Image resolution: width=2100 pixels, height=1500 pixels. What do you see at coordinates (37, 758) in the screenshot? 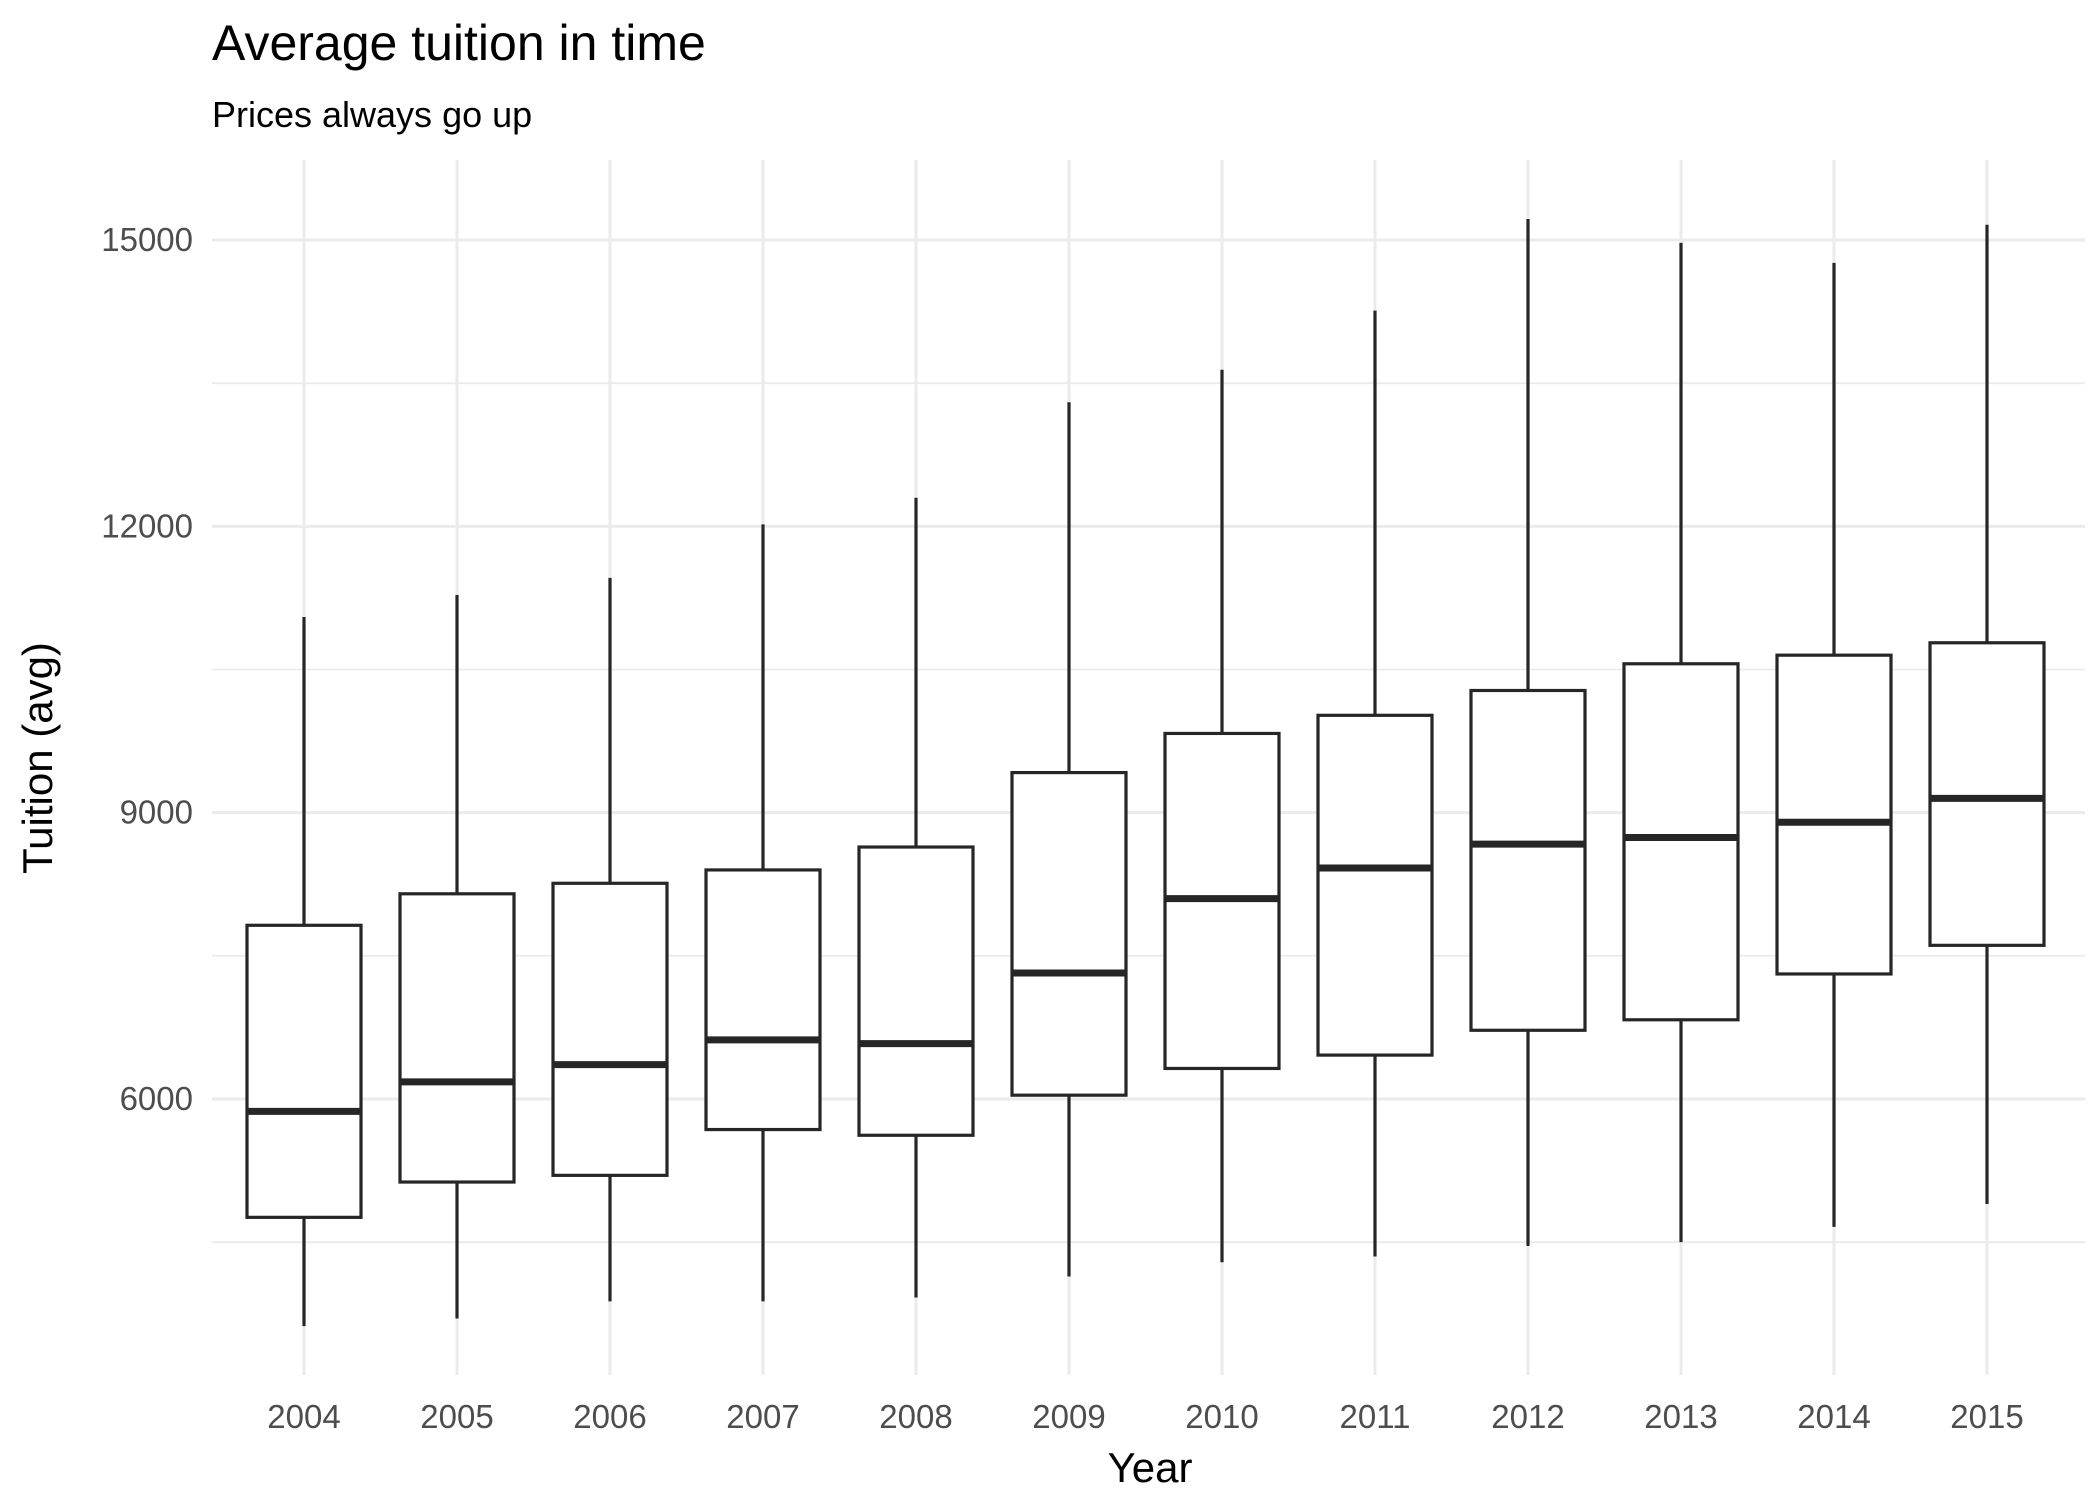
I see `y-axis-title: Tuition (avg)` at bounding box center [37, 758].